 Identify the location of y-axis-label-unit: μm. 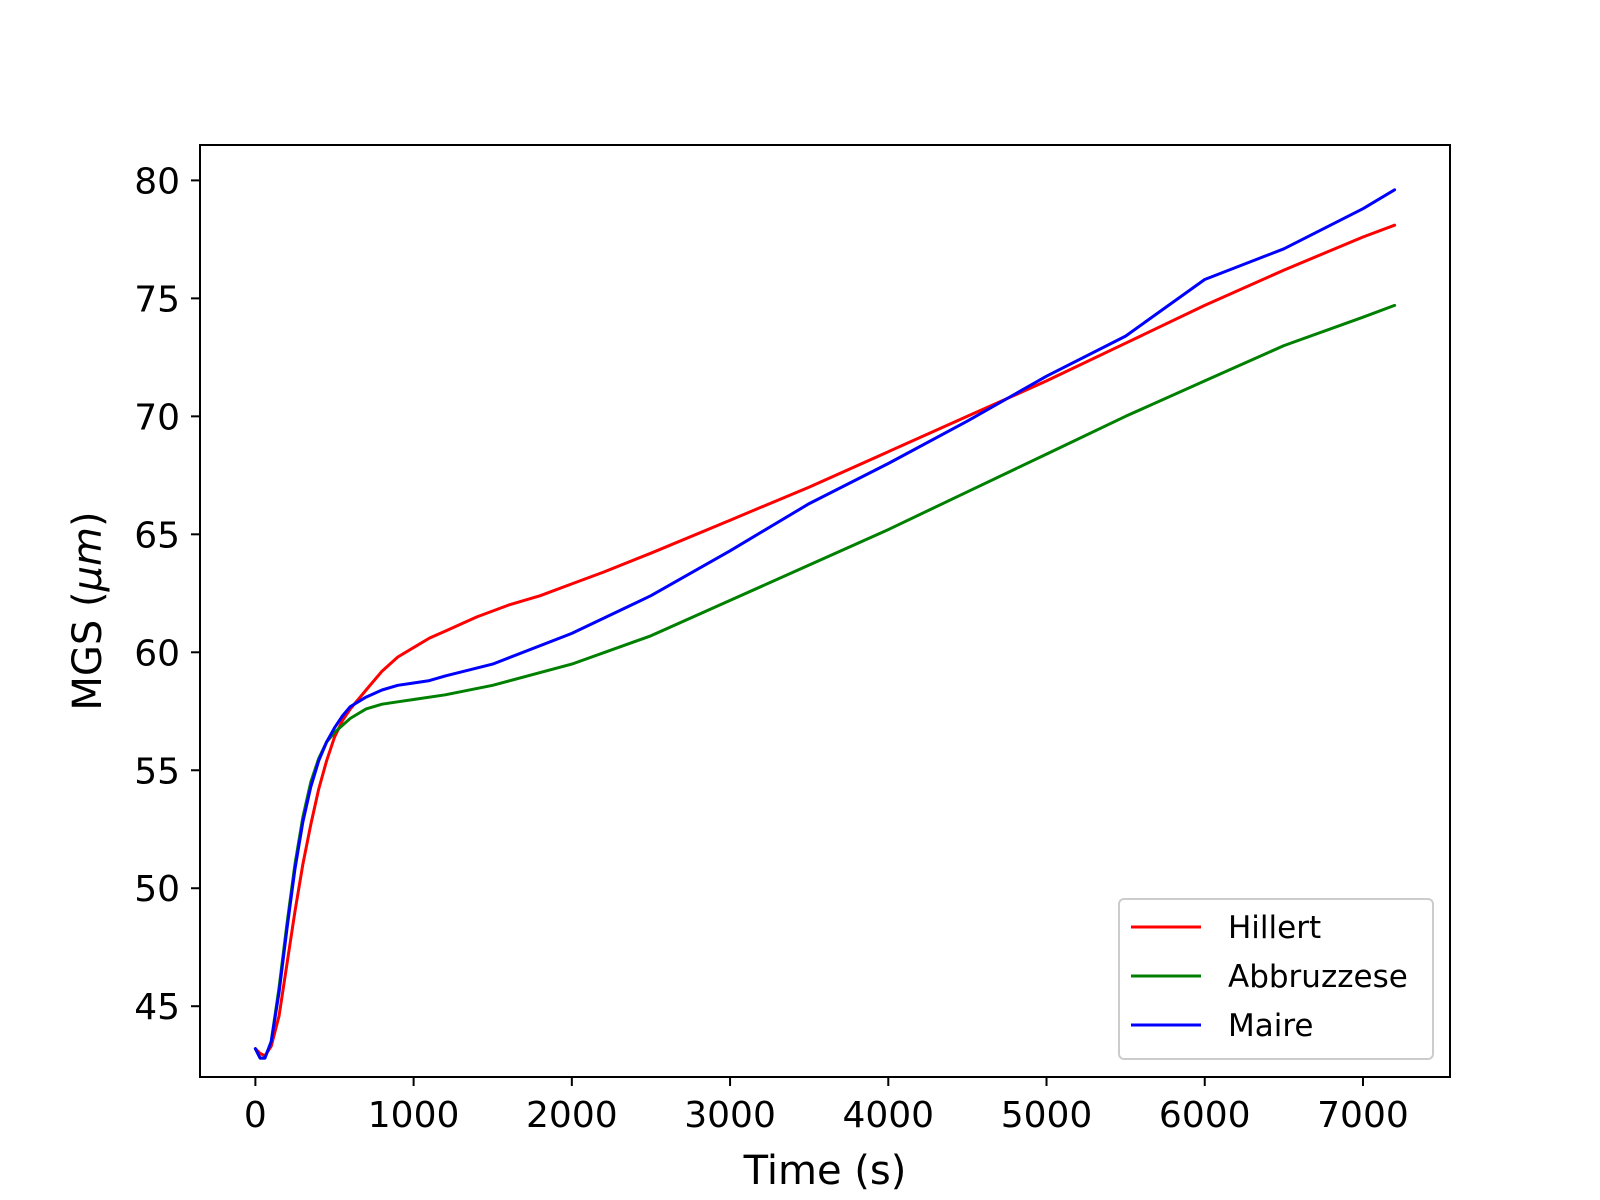
(88, 559).